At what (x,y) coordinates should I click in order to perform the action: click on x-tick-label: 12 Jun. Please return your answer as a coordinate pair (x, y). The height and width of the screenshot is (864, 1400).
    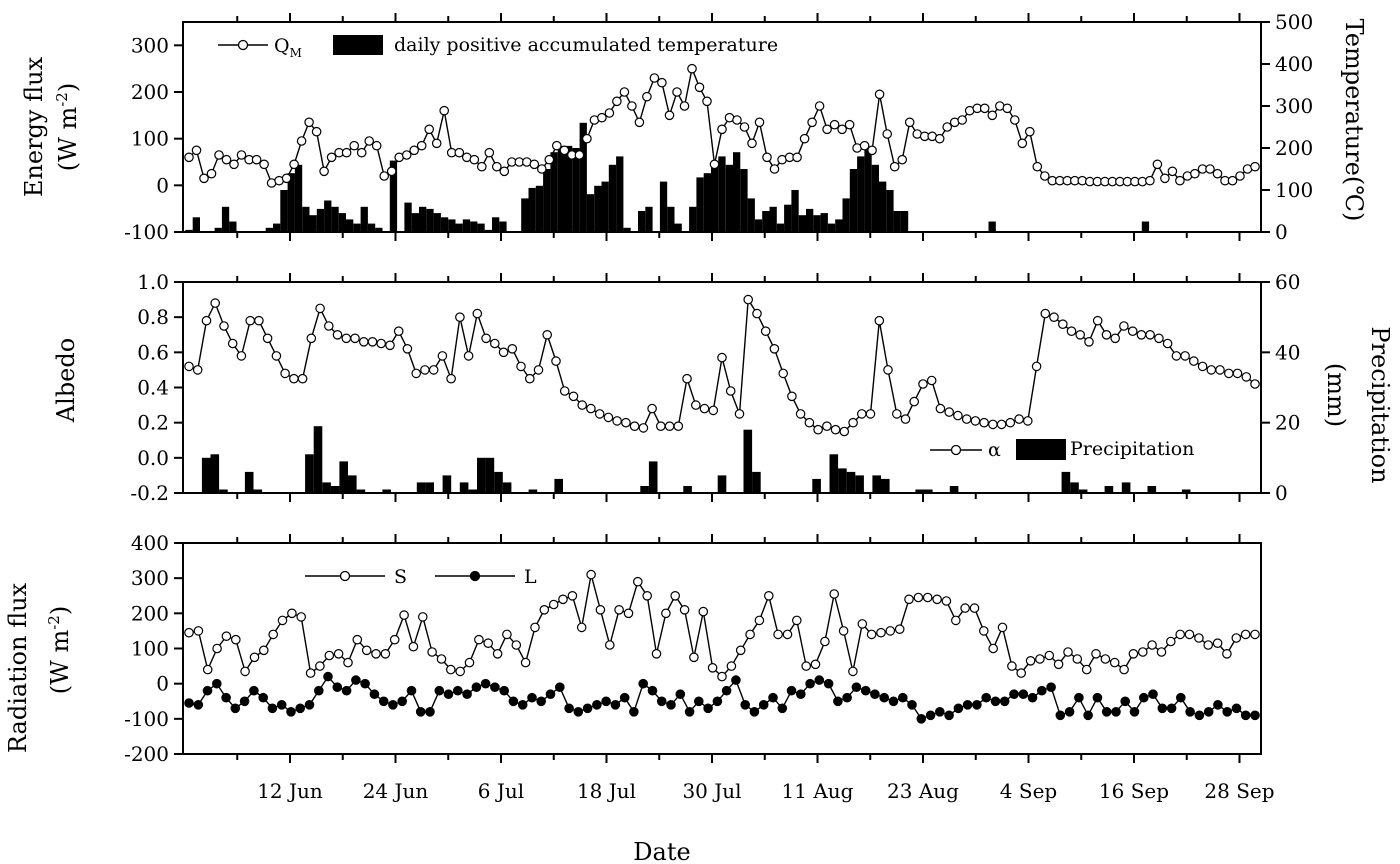
    Looking at the image, I should click on (290, 791).